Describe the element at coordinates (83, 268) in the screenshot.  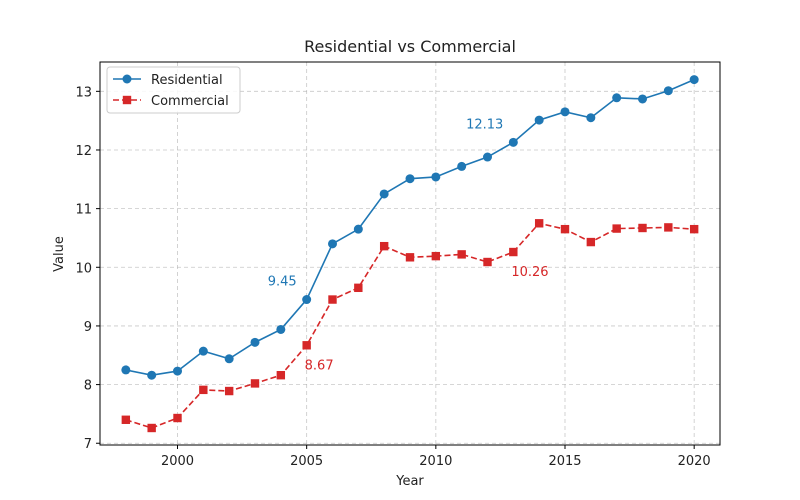
I see `y-tick-label: 10` at that location.